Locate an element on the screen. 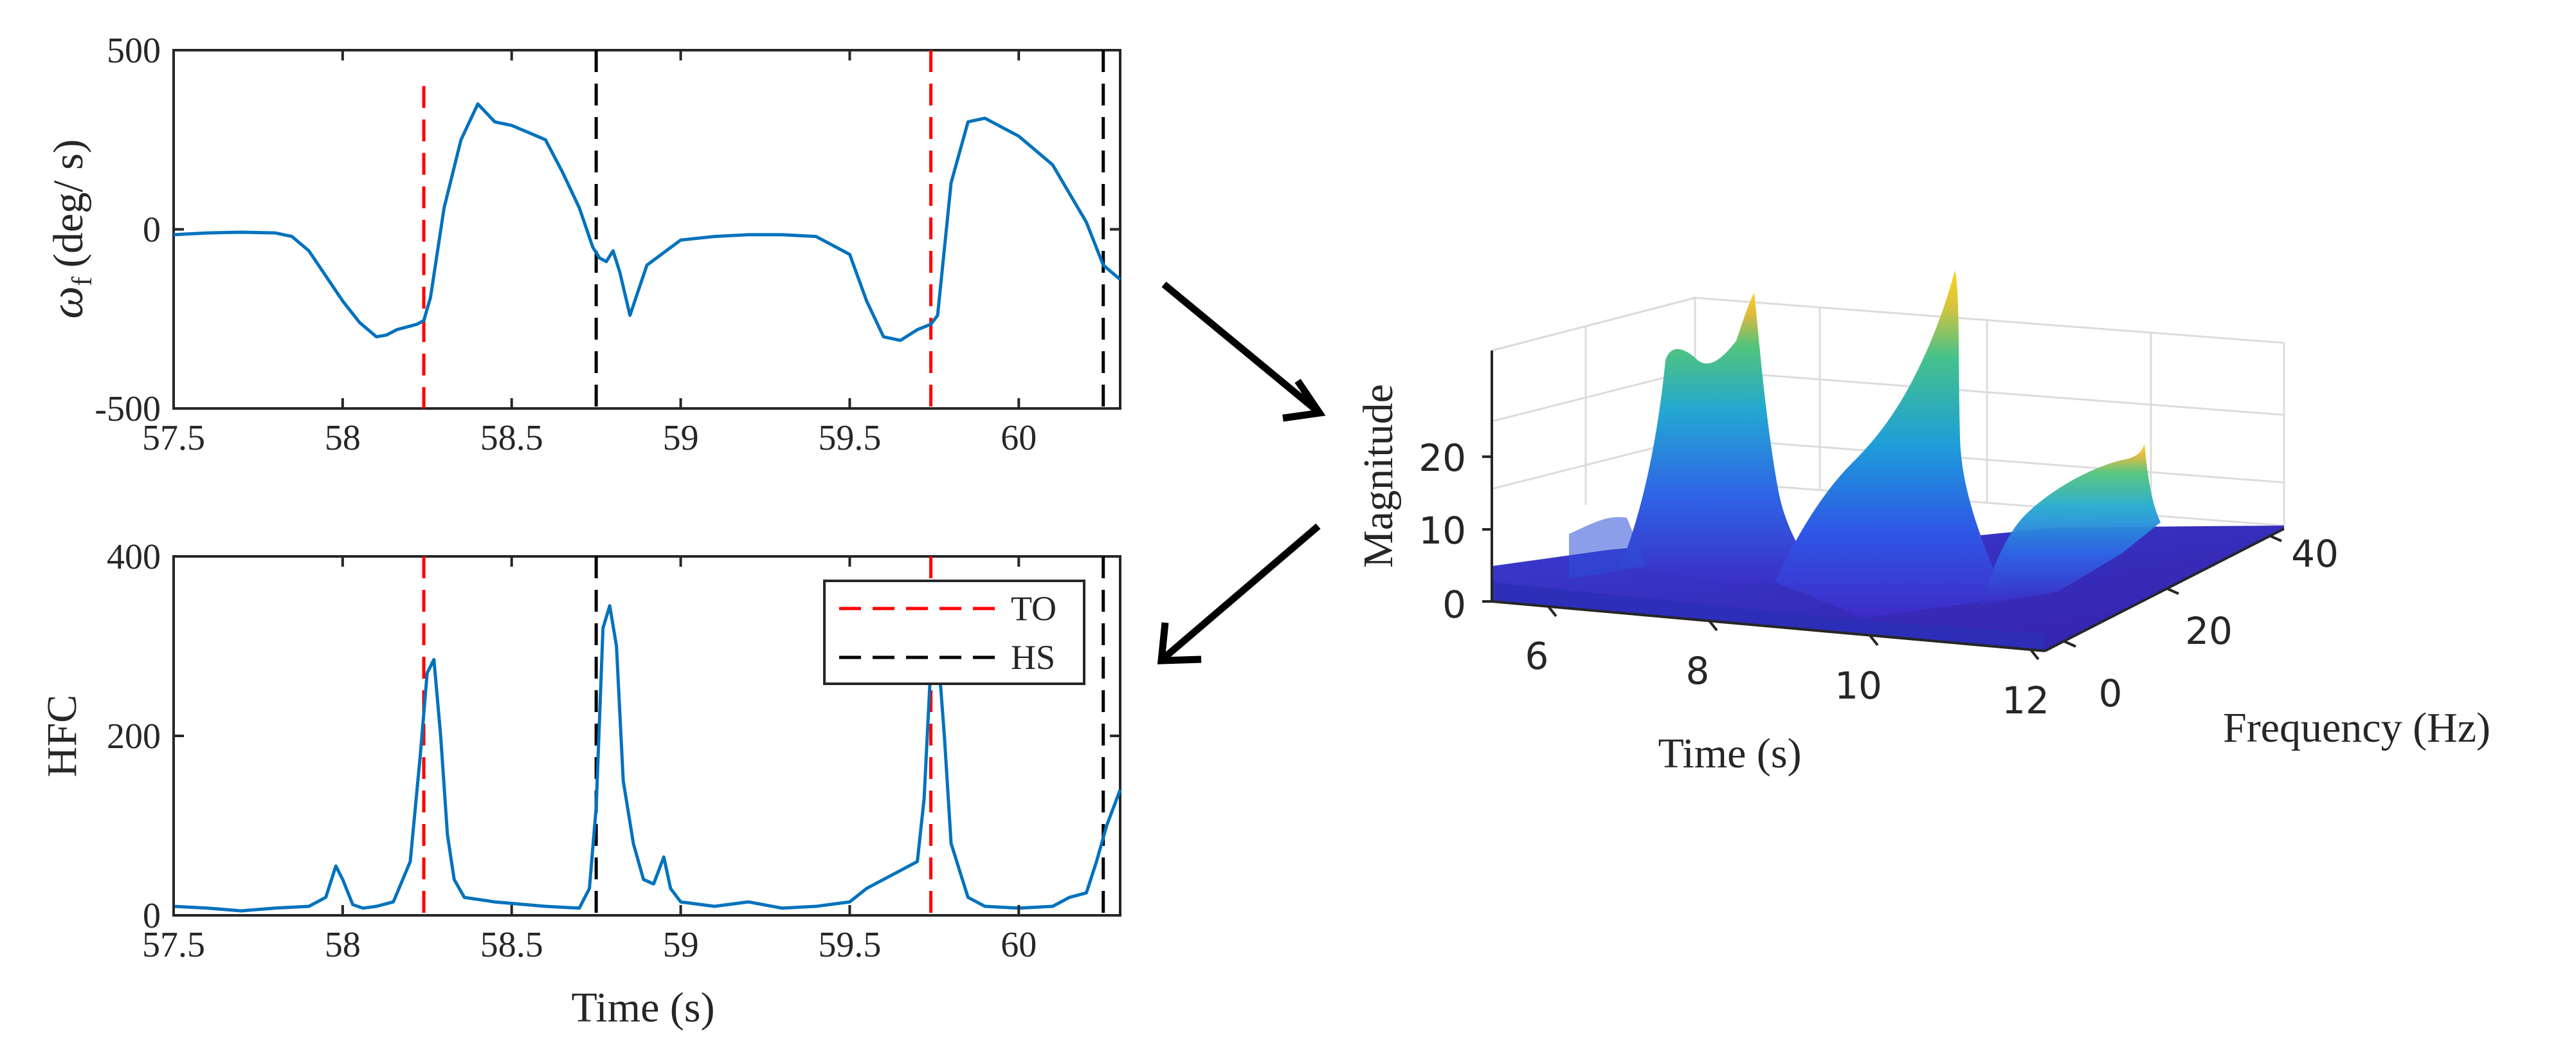 The image size is (2576, 1053). angular-velocity-series is located at coordinates (647, 222).